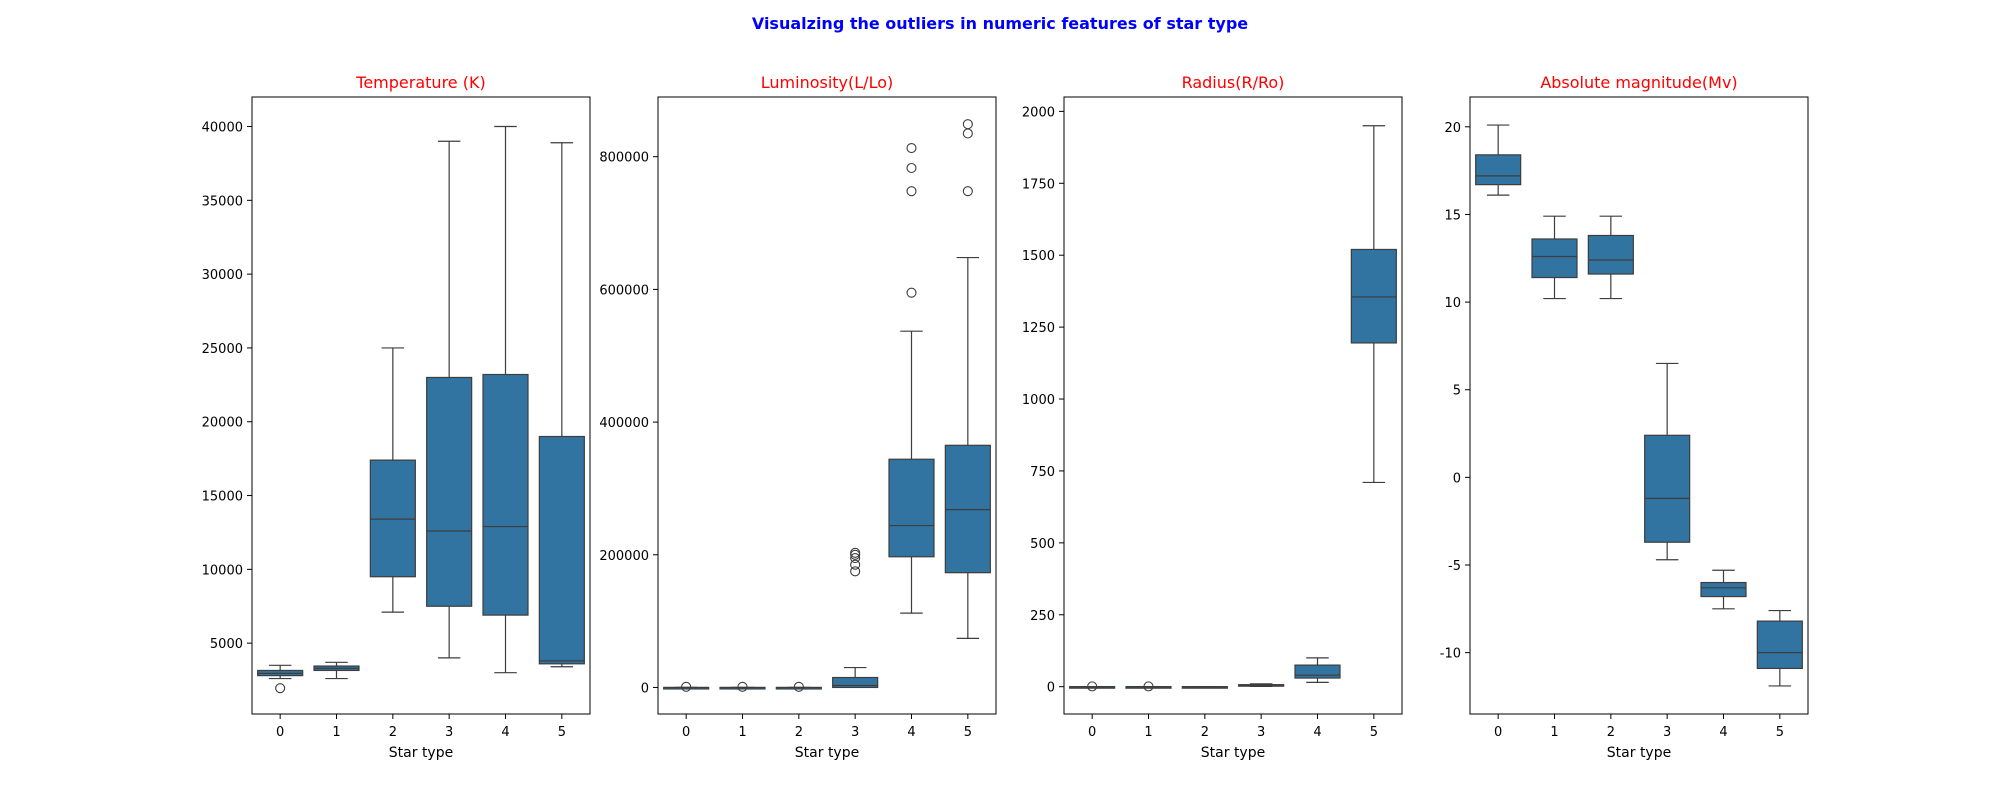  Describe the element at coordinates (1638, 82) in the screenshot. I see `panel-title: Absolute magnitude(Mv)` at that location.